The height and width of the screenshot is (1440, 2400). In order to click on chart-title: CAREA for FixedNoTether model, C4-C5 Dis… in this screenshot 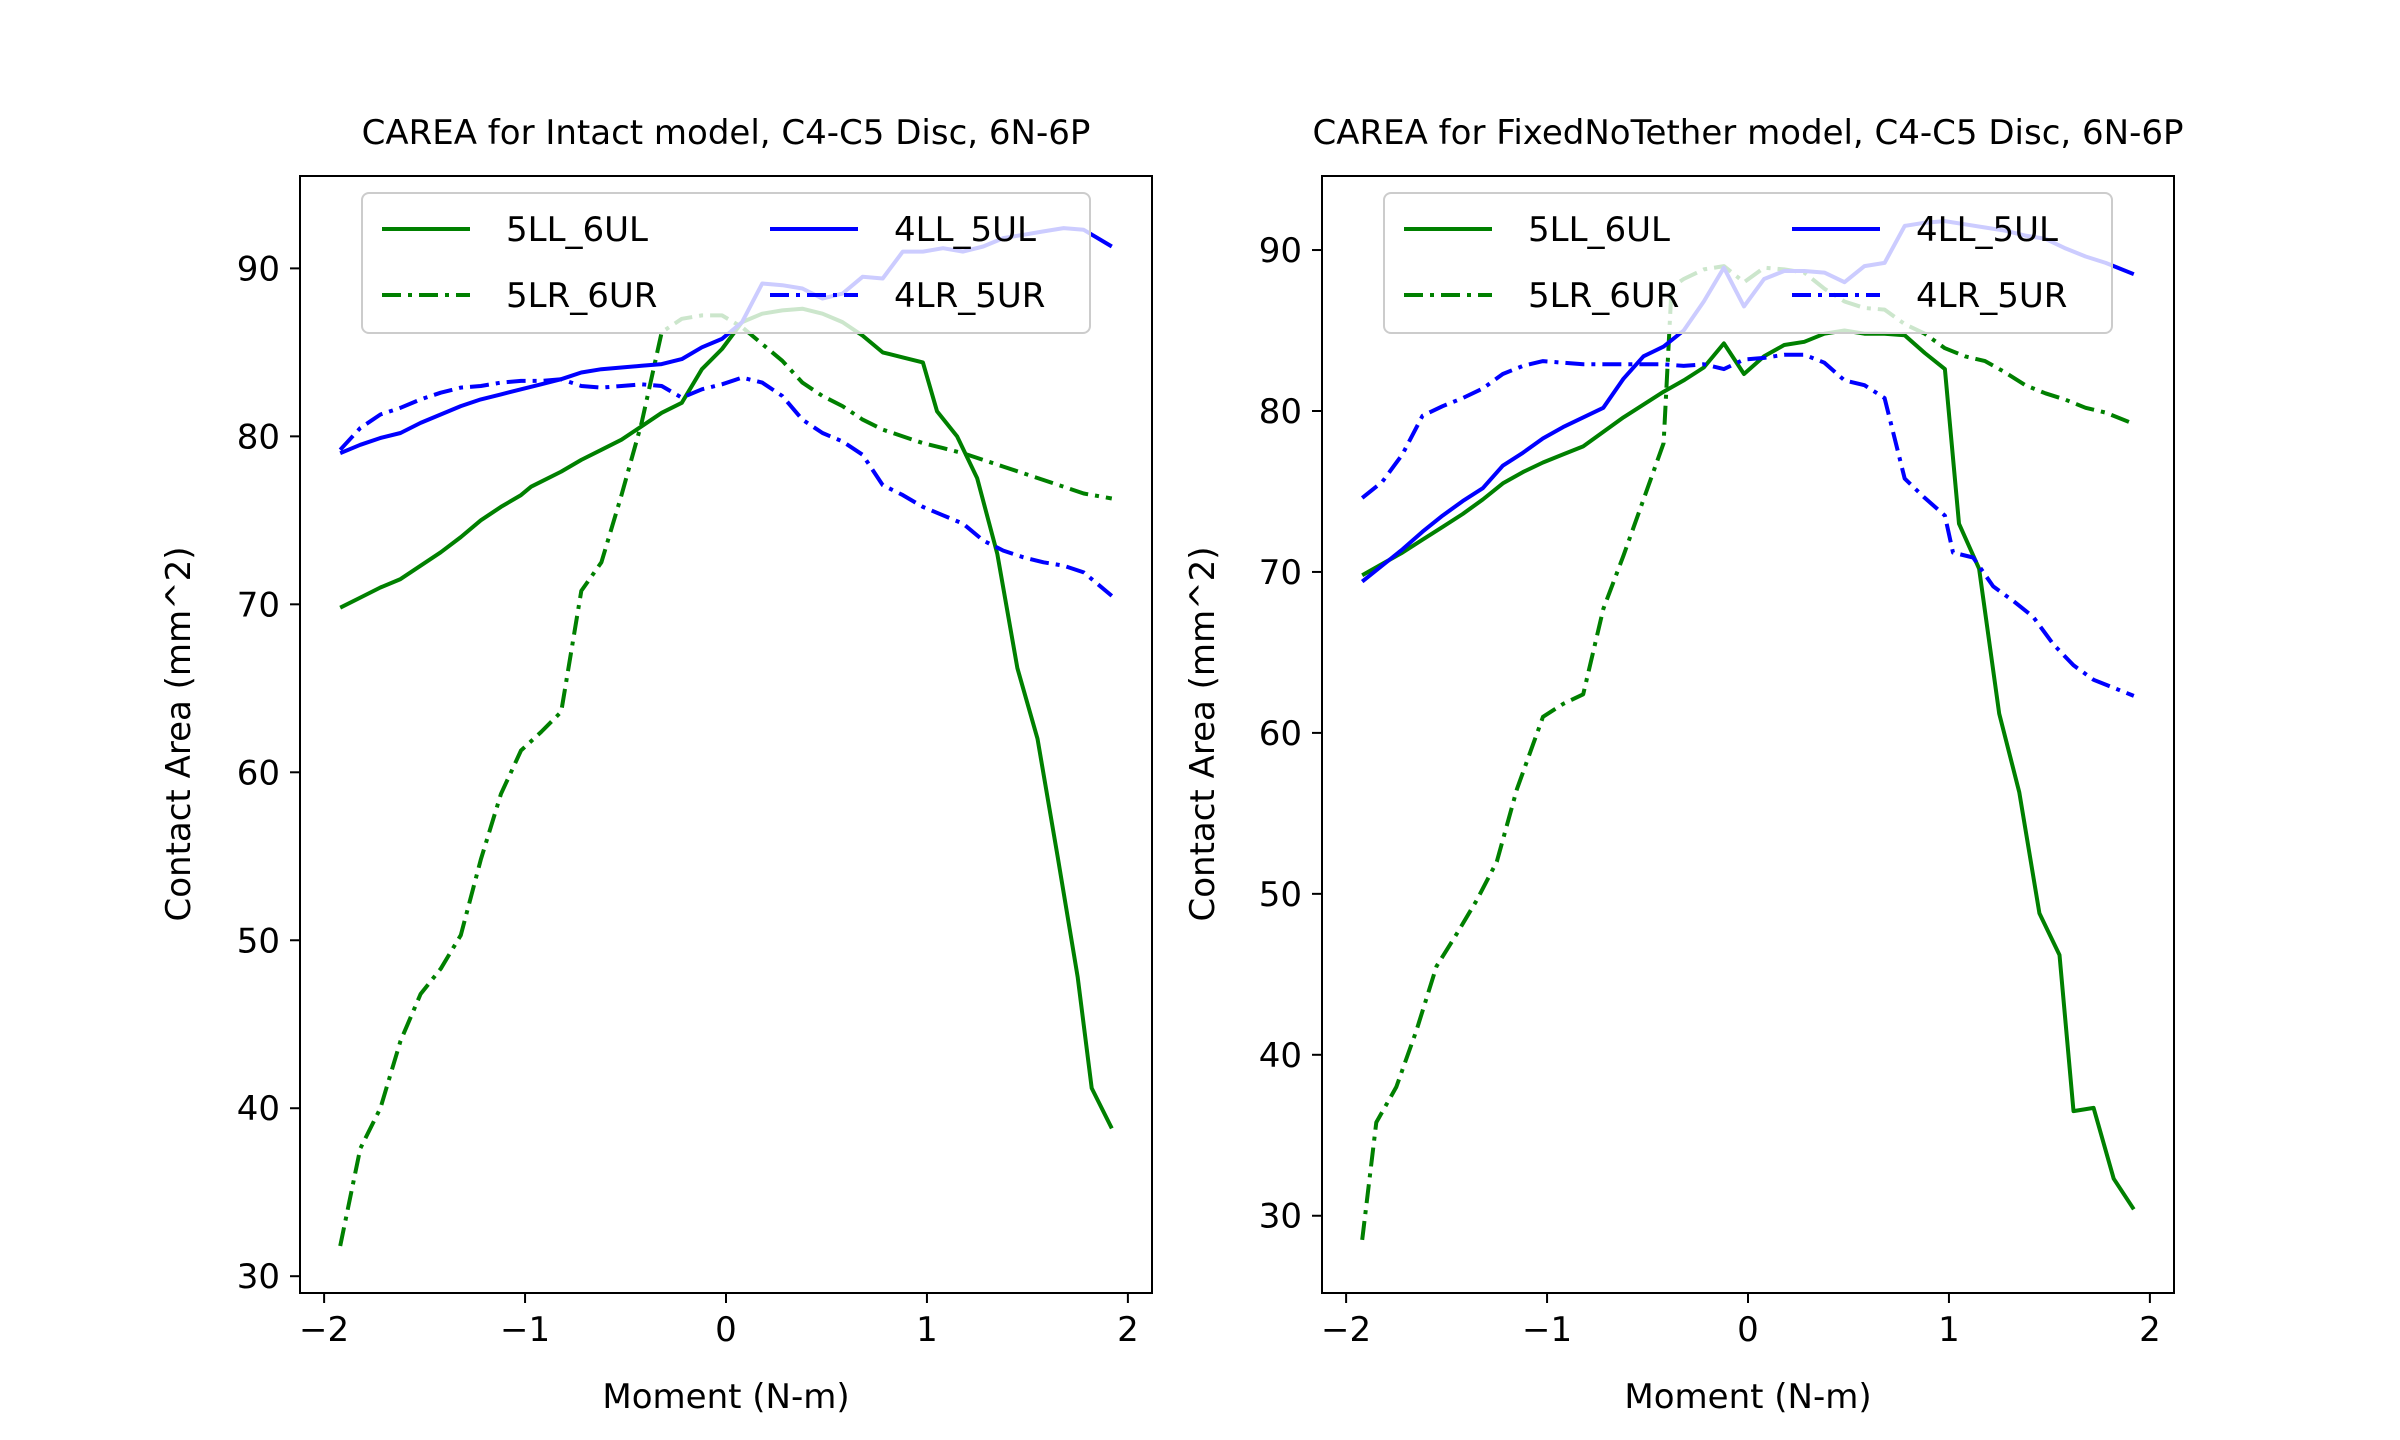, I will do `click(1748, 133)`.